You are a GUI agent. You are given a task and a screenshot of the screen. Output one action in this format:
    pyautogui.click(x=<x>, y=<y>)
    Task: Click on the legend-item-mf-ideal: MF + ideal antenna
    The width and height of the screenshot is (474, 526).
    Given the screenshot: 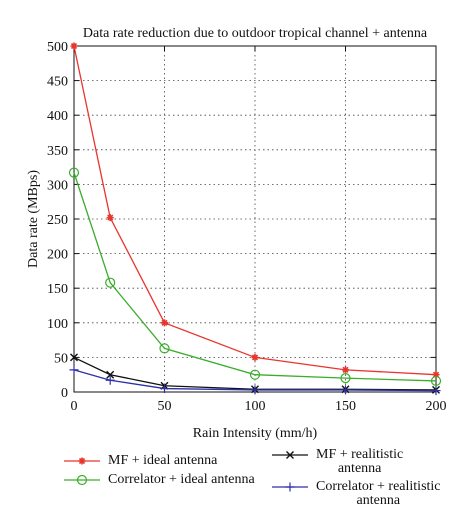 What is the action you would take?
    pyautogui.click(x=139, y=461)
    